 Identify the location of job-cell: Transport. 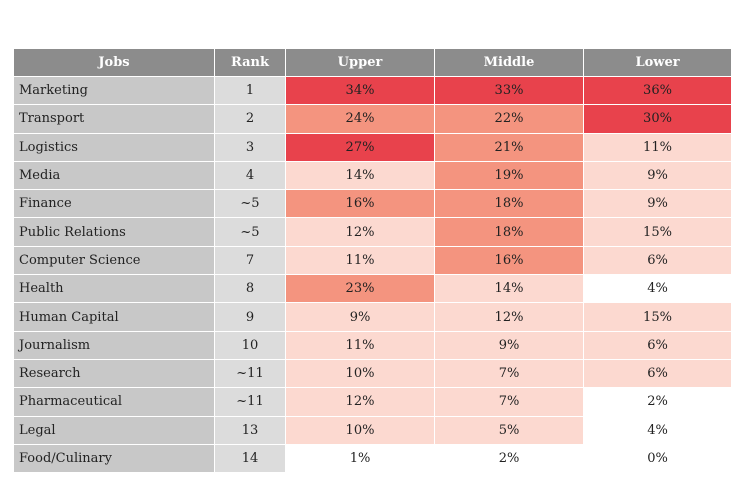
(114, 119).